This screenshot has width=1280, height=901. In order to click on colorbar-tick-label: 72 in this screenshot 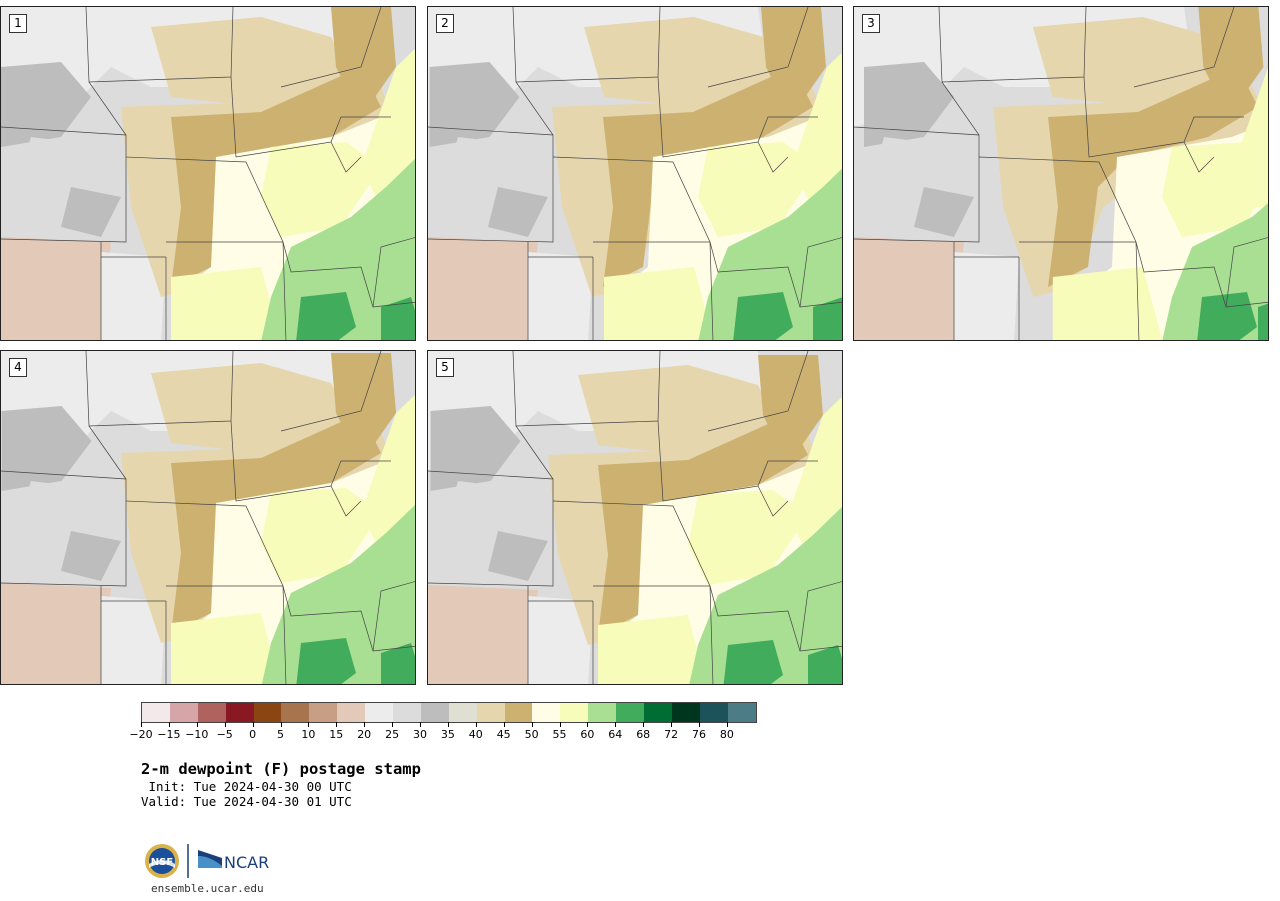, I will do `click(671, 734)`.